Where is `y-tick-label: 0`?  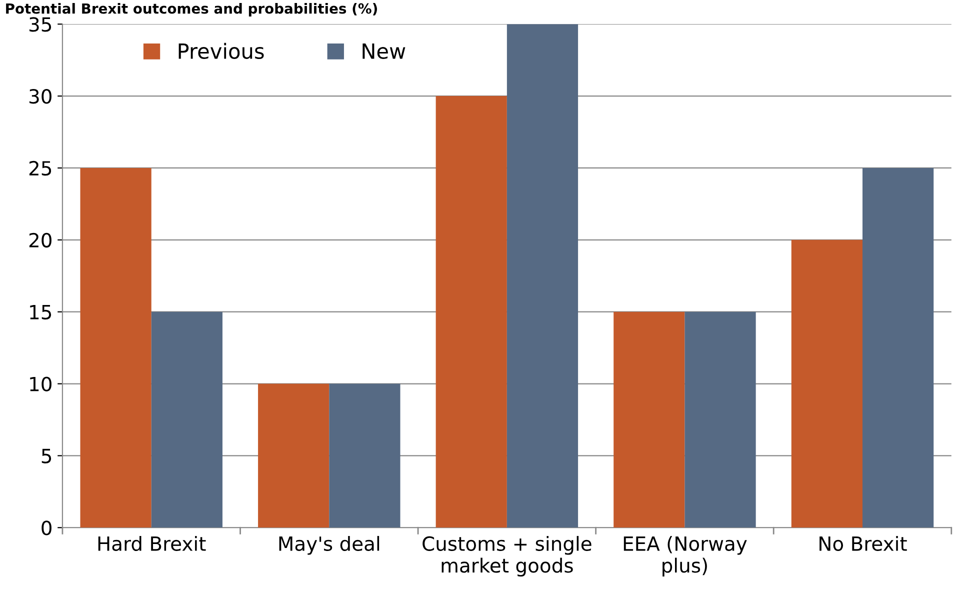 y-tick-label: 0 is located at coordinates (47, 528).